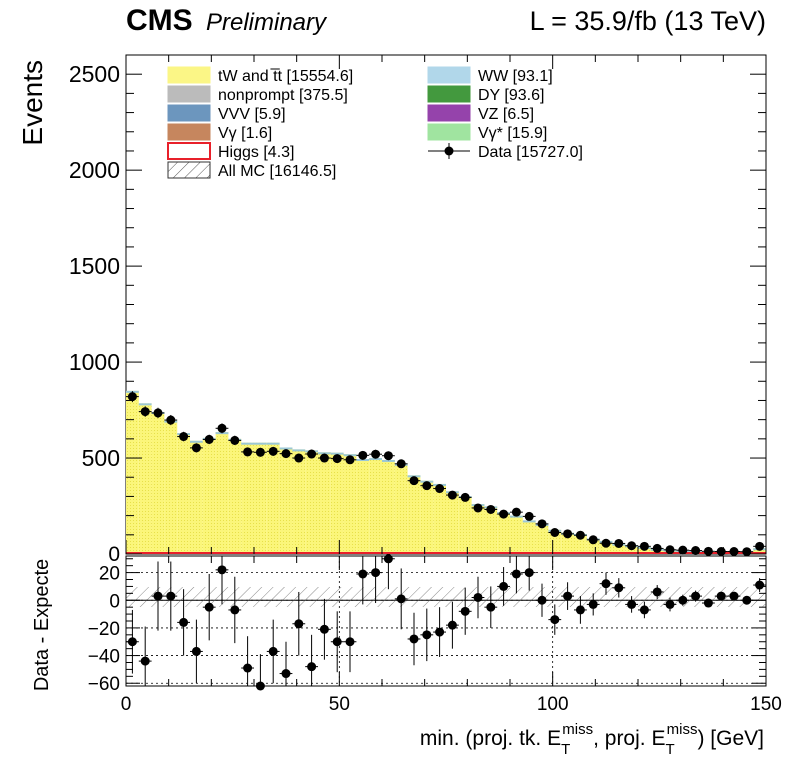  I want to click on x-axis-title-mid: , proj. E, so click(629, 738).